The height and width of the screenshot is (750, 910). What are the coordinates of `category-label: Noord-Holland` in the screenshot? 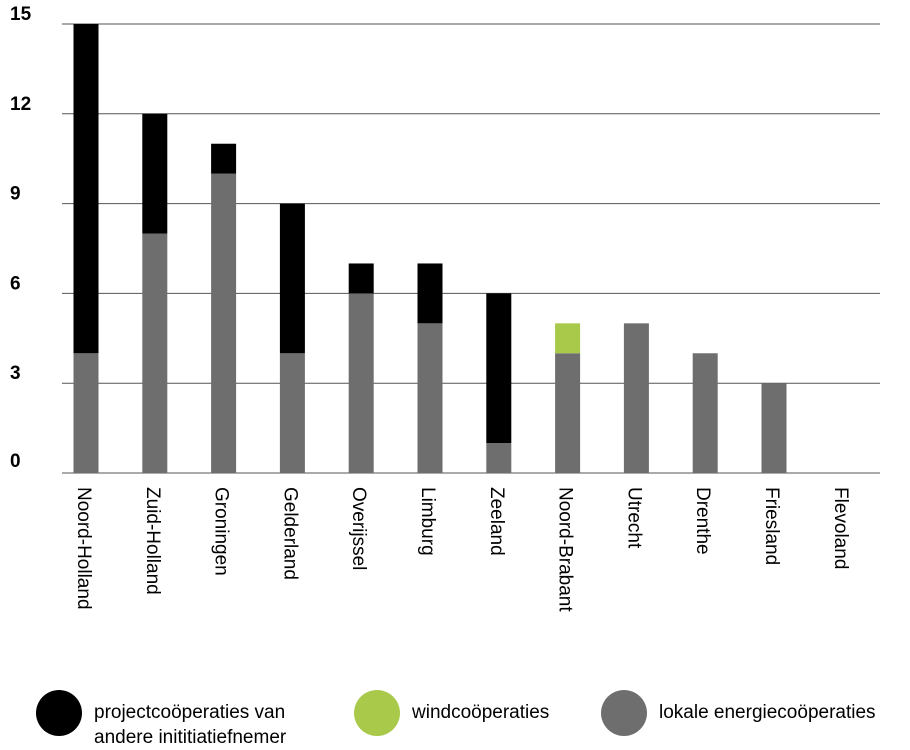 It's located at (83, 548).